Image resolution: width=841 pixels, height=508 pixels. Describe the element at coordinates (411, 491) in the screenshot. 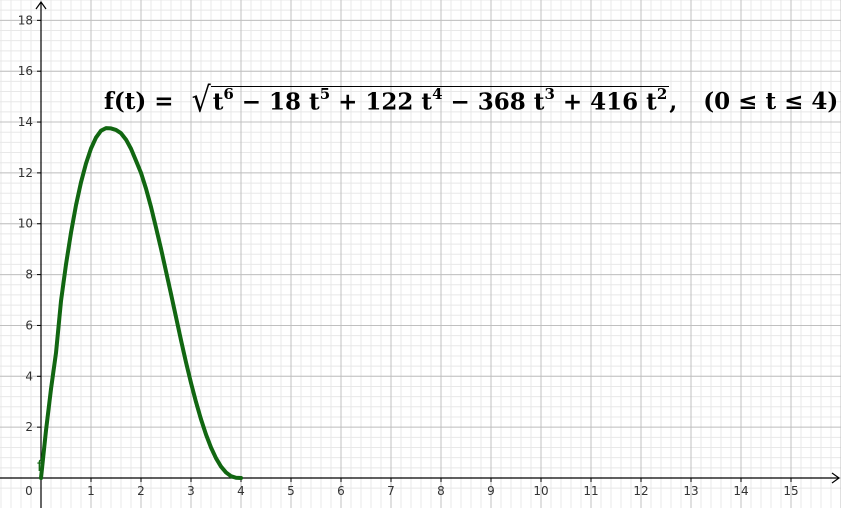

I see `x-axis-tick-labels: 0 1 2 3 4 5 6 7 8 9 10 11 12 13 14 15` at that location.